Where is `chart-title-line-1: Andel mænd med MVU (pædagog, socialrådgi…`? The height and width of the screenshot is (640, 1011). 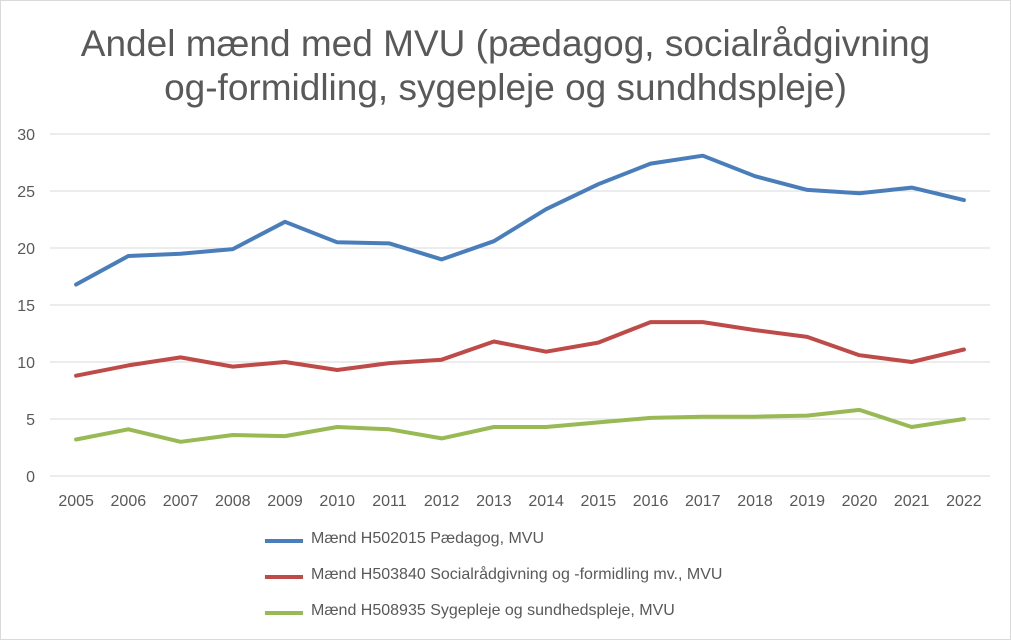 chart-title-line-1: Andel mænd med MVU (pædagog, socialrådgi… is located at coordinates (505, 43).